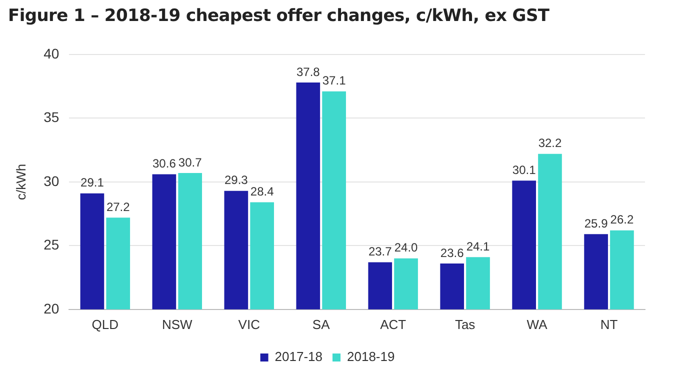 The image size is (675, 377). I want to click on data-label: 25.9, so click(596, 223).